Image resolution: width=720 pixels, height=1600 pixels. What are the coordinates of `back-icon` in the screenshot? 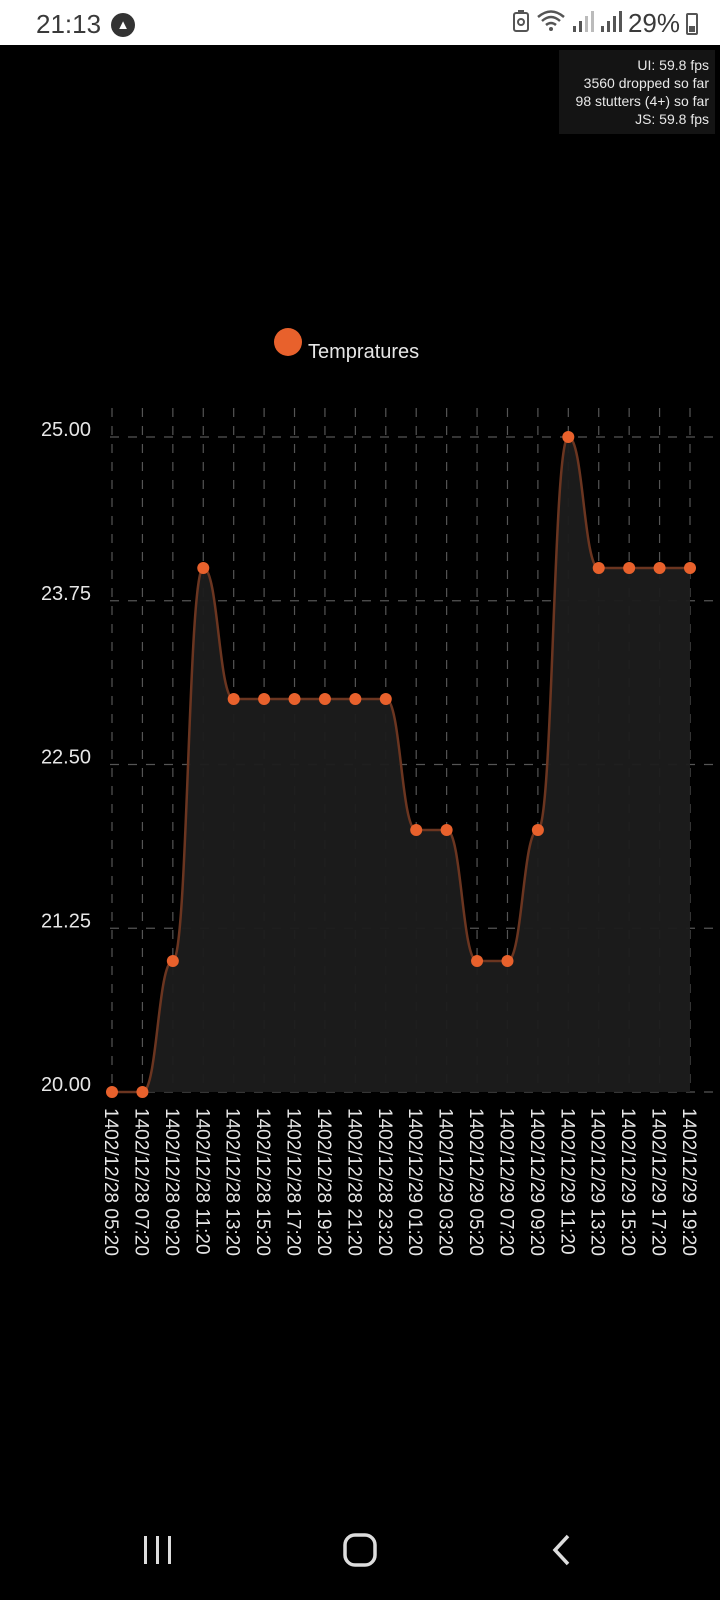 It's located at (561, 1550).